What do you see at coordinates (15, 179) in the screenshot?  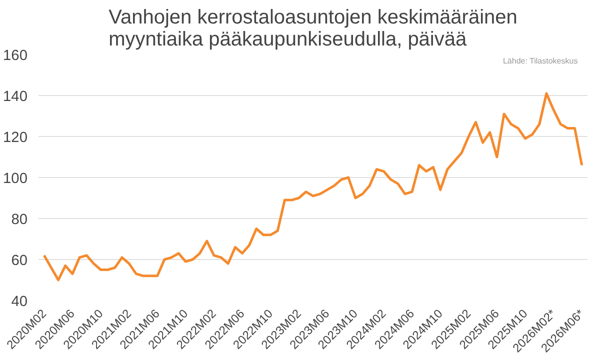 I see `y-tick-label: 100` at bounding box center [15, 179].